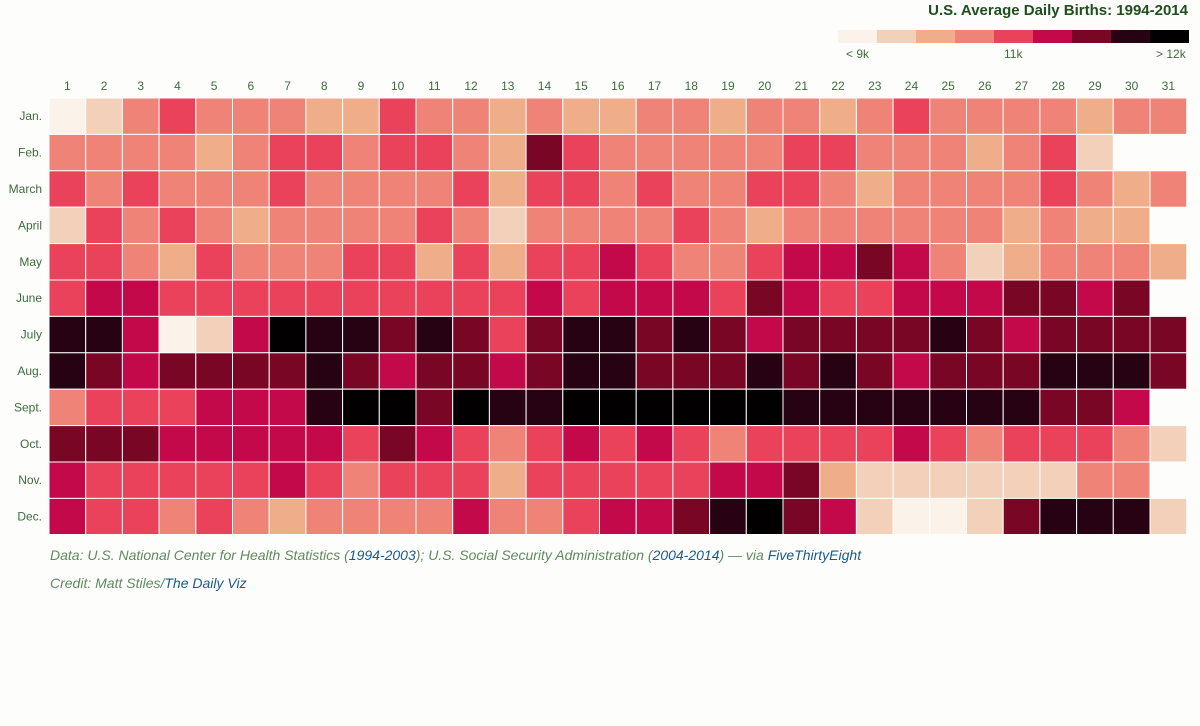 The image size is (1200, 726). What do you see at coordinates (985, 86) in the screenshot?
I see `day-label: 26` at bounding box center [985, 86].